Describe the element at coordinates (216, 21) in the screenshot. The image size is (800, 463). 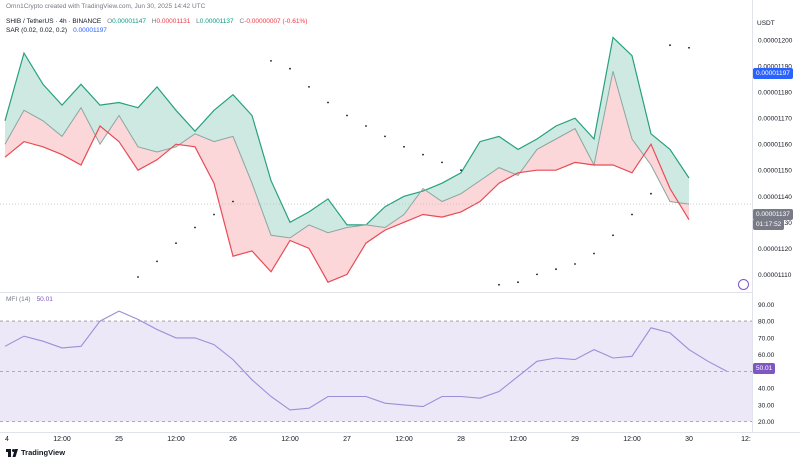
I see `low-value: 0.00001137` at that location.